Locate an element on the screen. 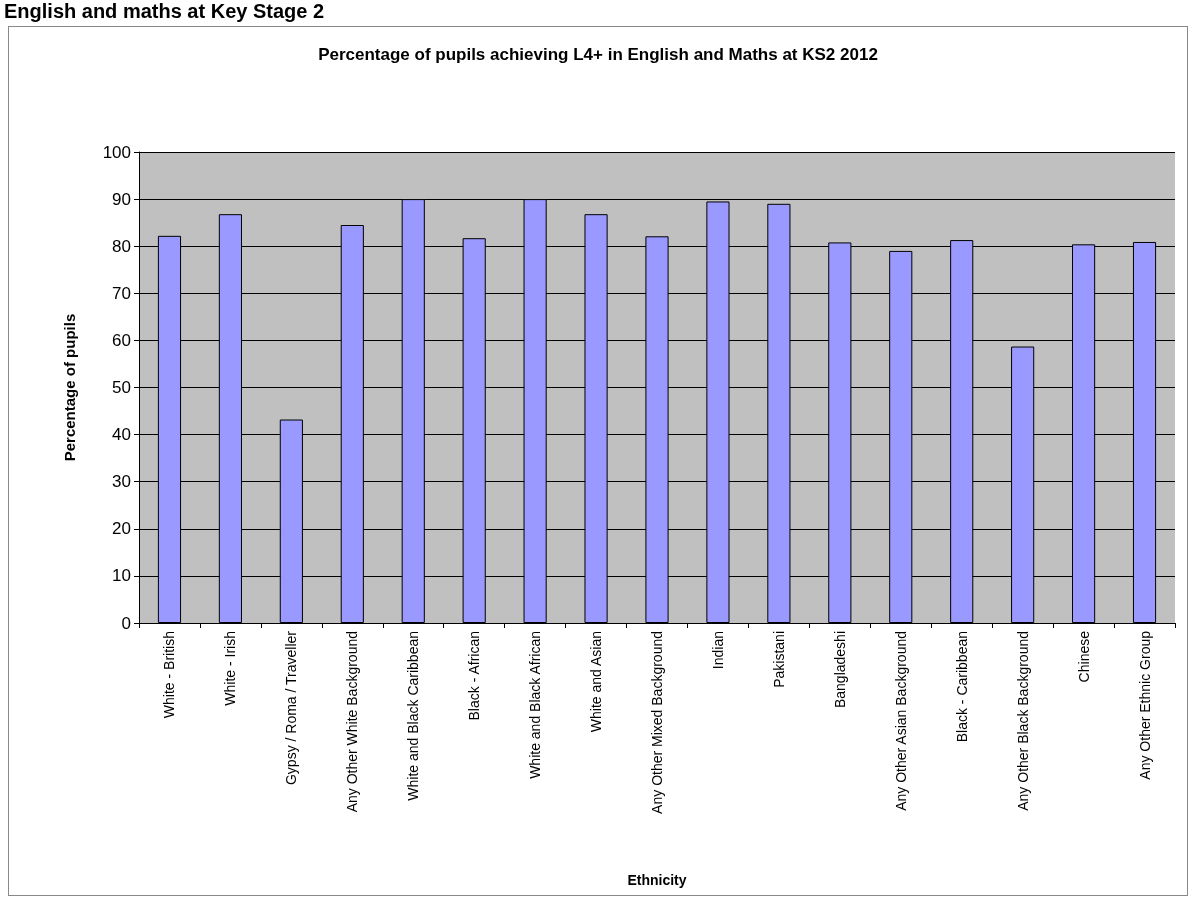 The height and width of the screenshot is (901, 1195). x-tick-label: White - British is located at coordinates (169, 675).